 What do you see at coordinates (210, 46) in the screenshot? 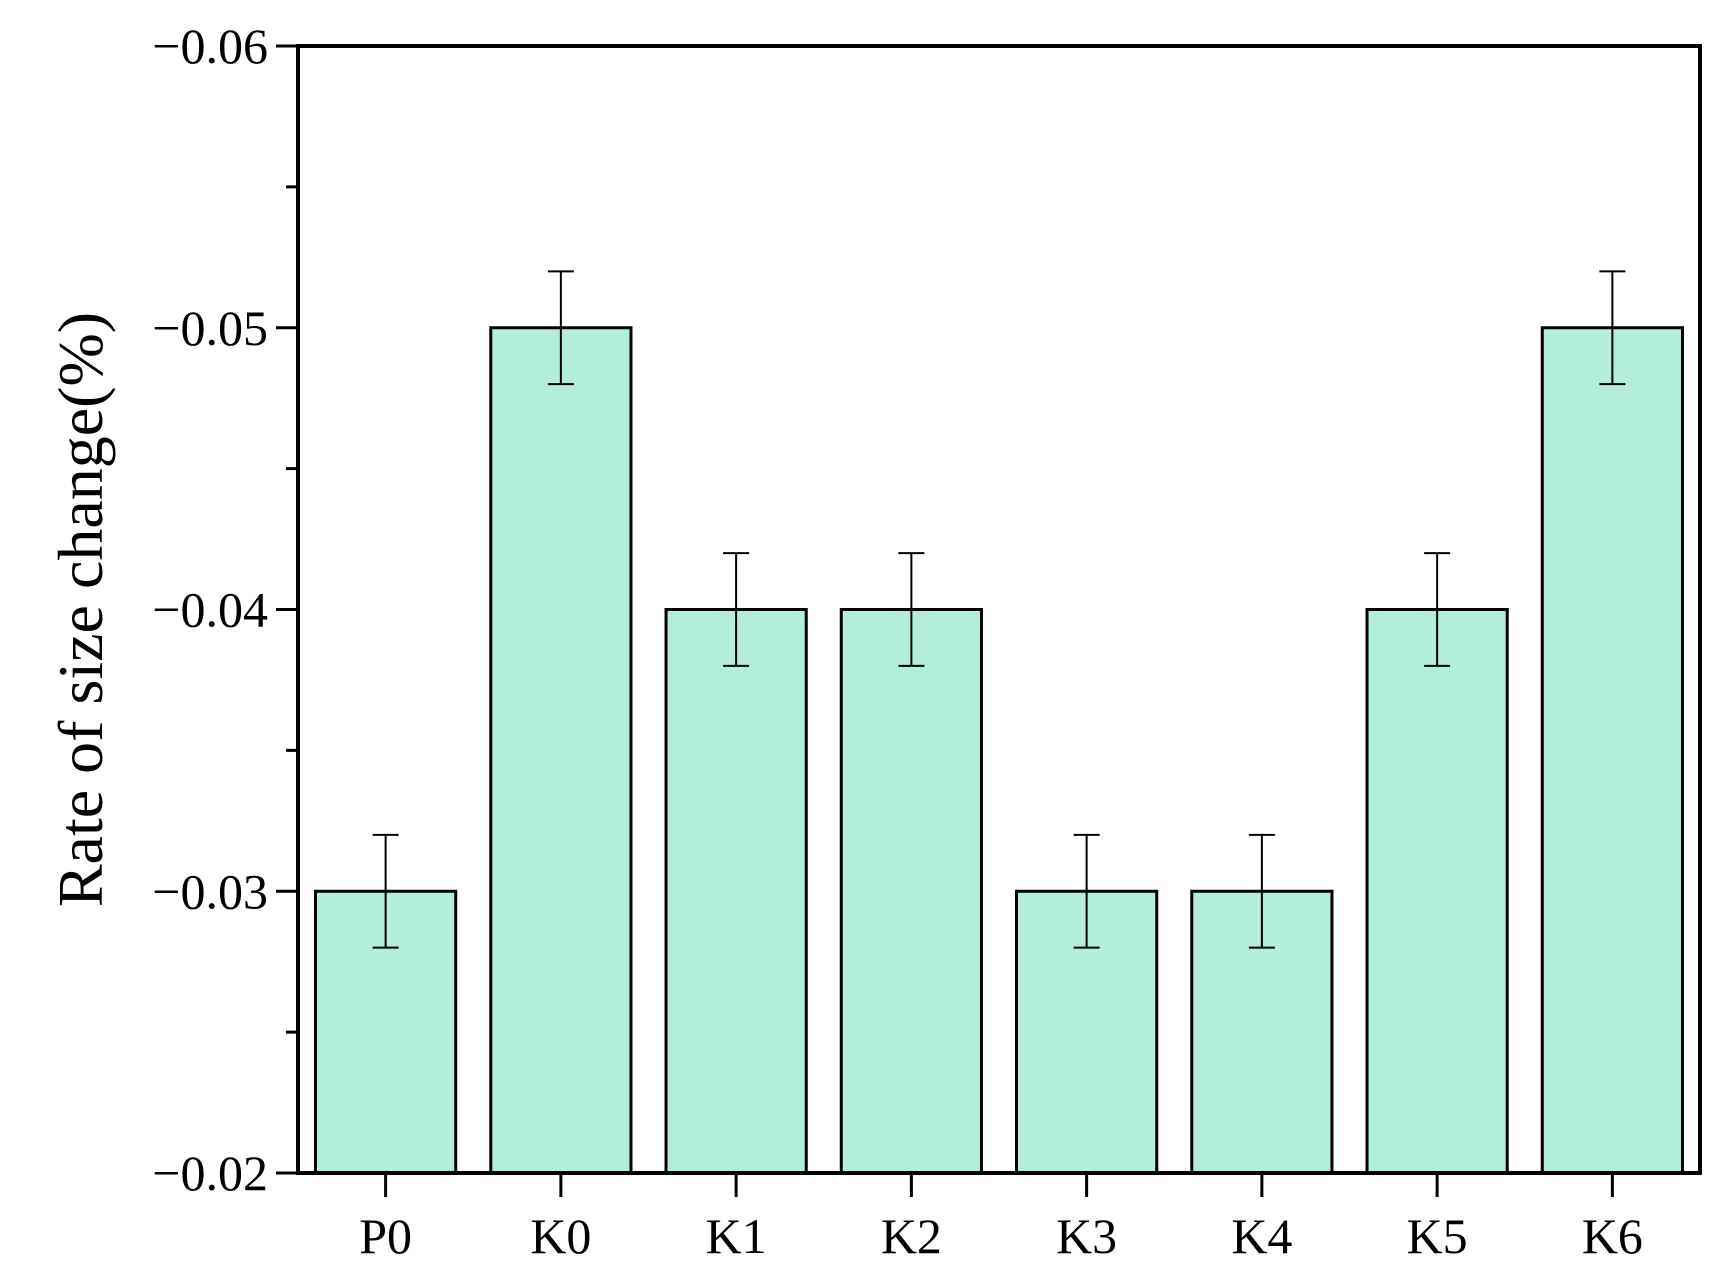
I see `y-tick-label: −0.06` at bounding box center [210, 46].